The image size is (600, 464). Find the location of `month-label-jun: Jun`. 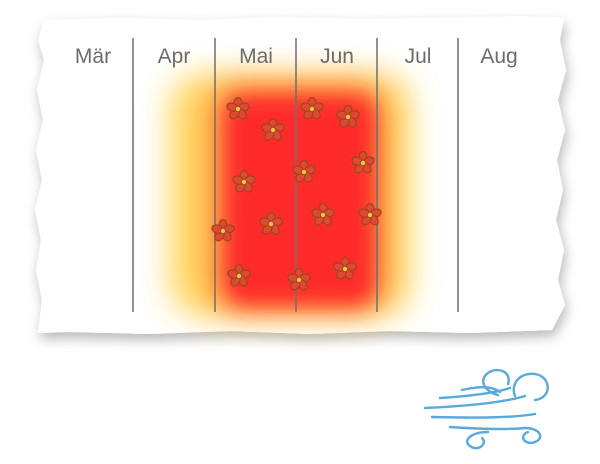

month-label-jun: Jun is located at coordinates (337, 56).